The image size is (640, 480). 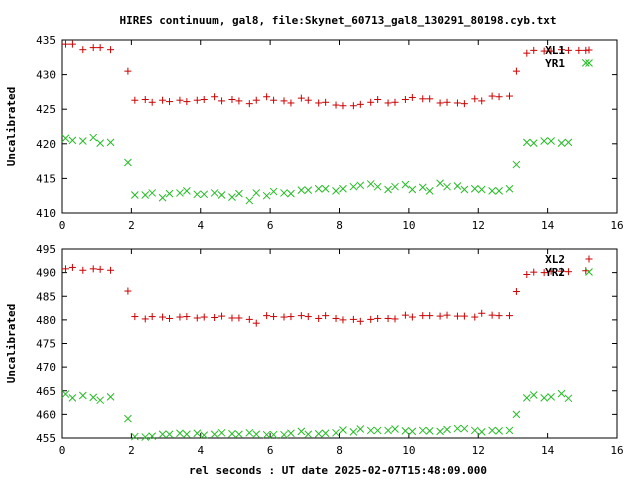 I want to click on series-xl1, so click(x=325, y=75).